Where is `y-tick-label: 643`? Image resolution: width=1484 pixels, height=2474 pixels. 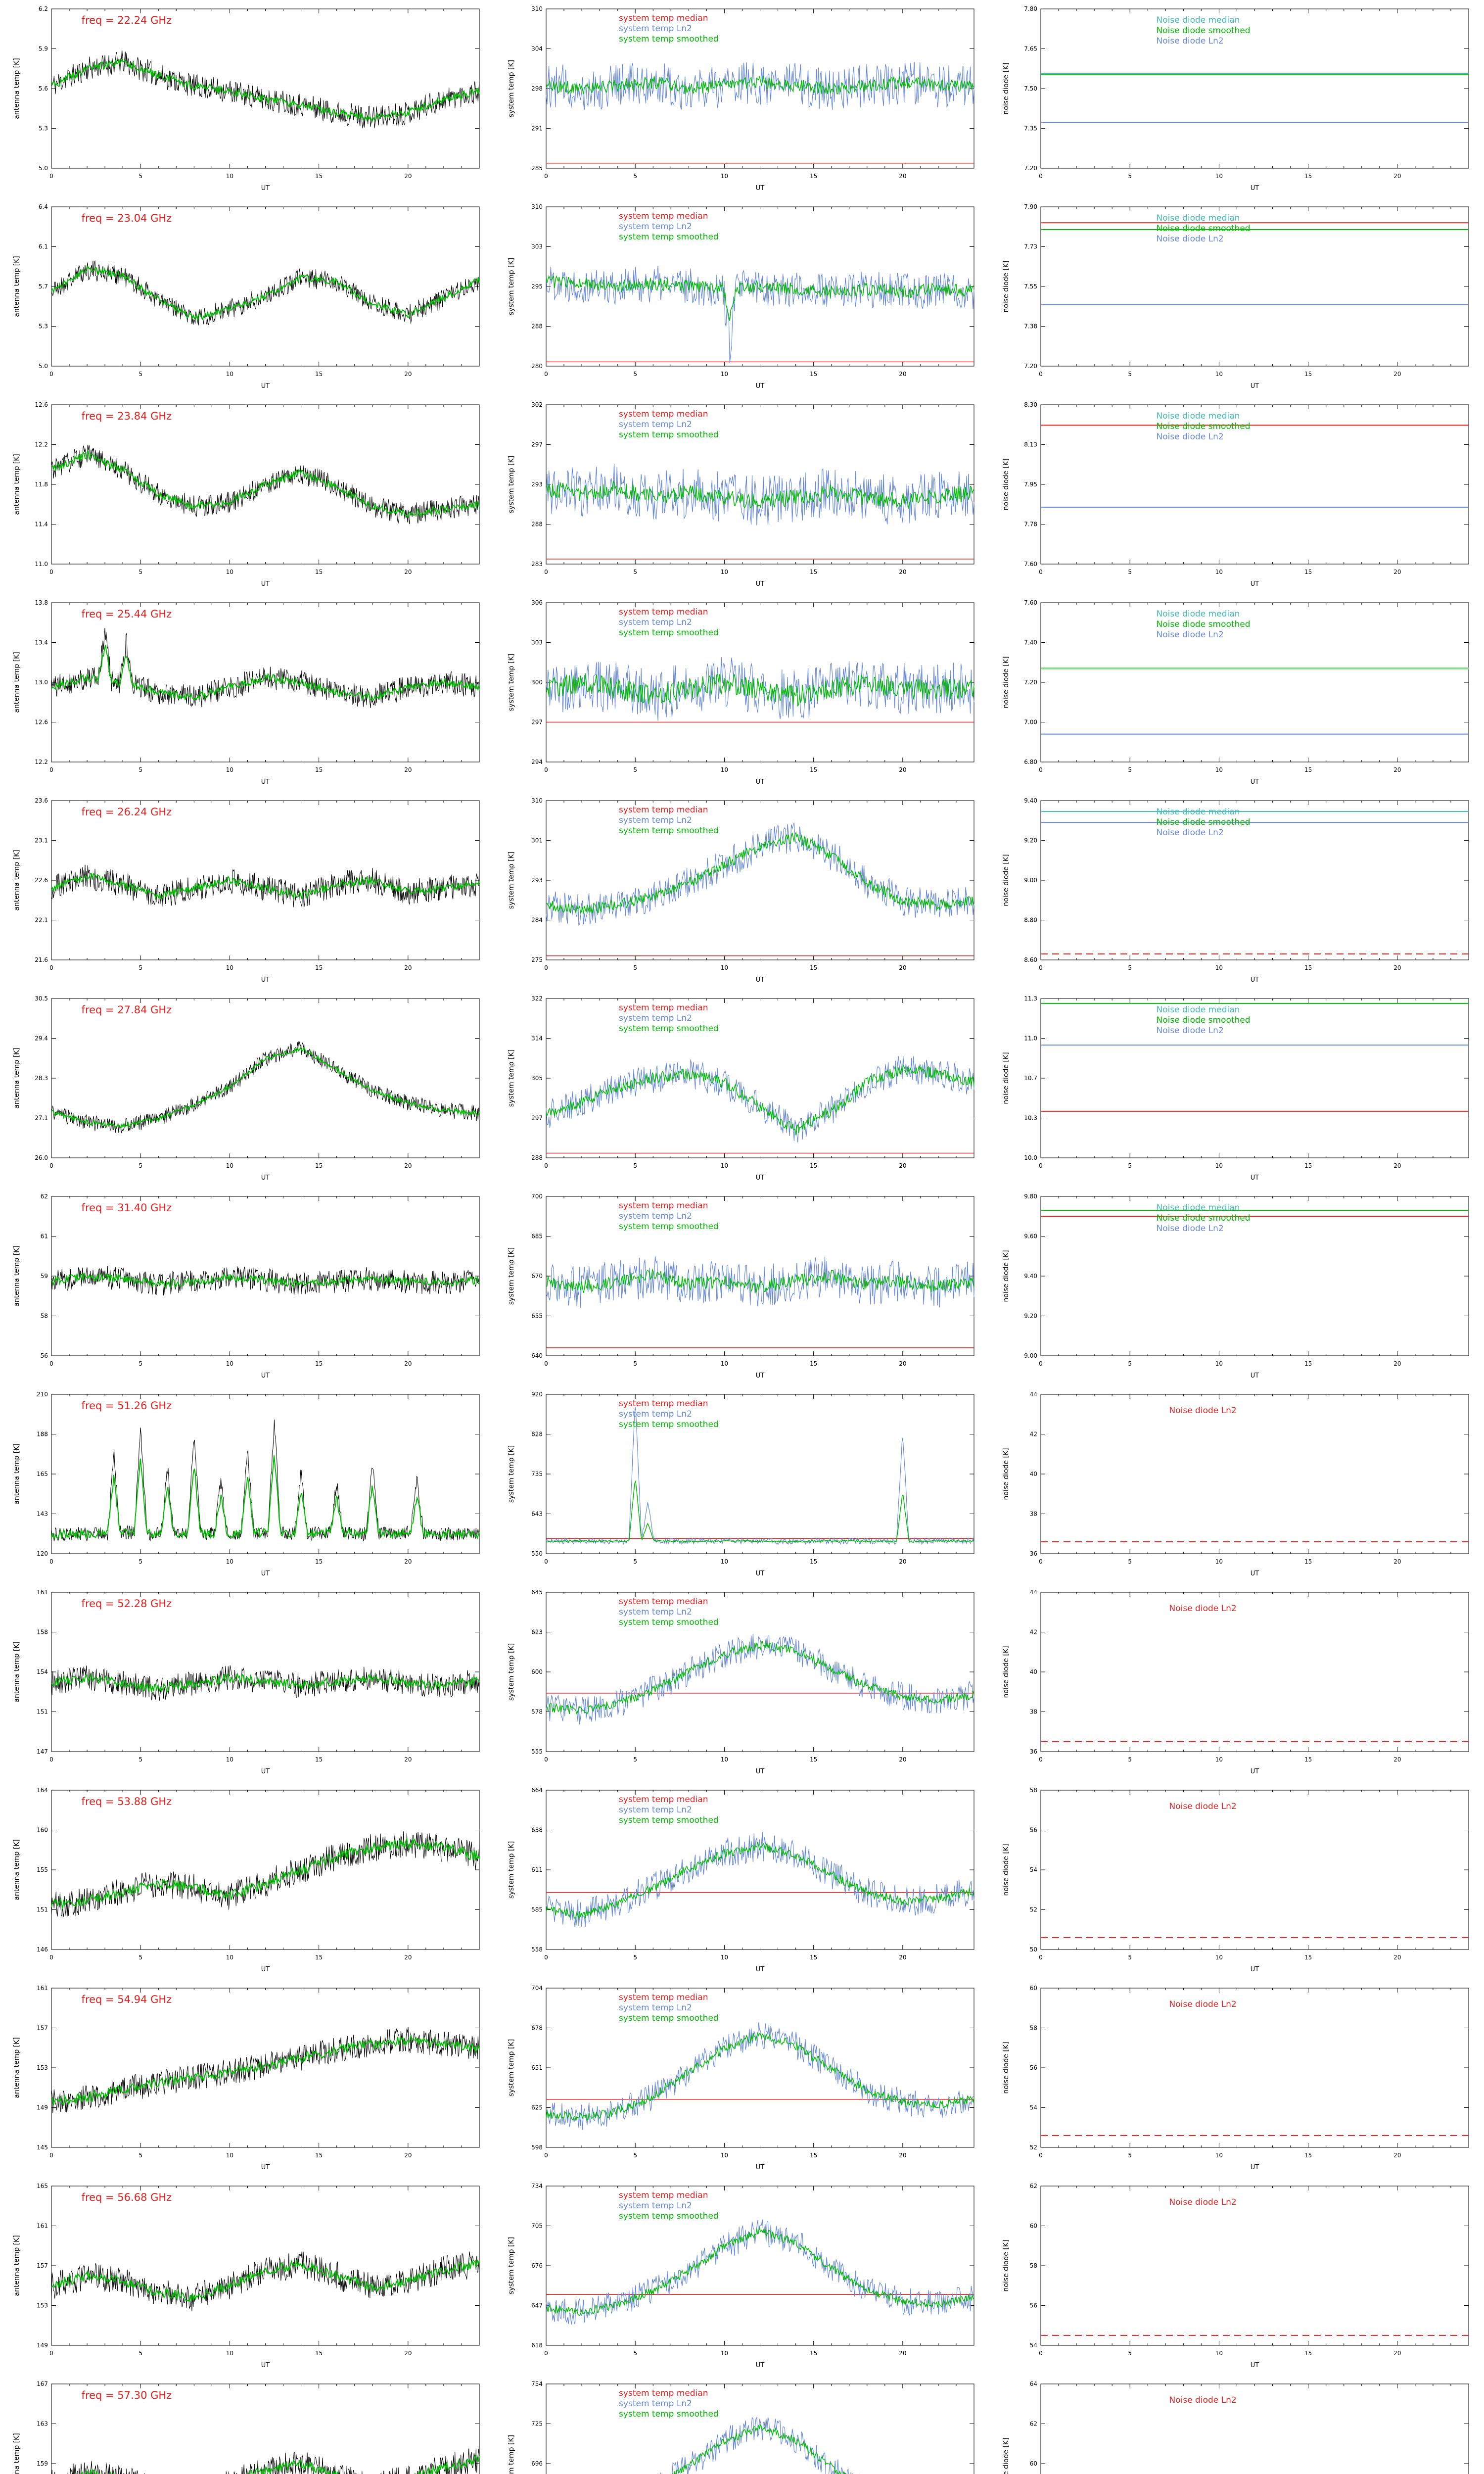
y-tick-label: 643 is located at coordinates (537, 1515).